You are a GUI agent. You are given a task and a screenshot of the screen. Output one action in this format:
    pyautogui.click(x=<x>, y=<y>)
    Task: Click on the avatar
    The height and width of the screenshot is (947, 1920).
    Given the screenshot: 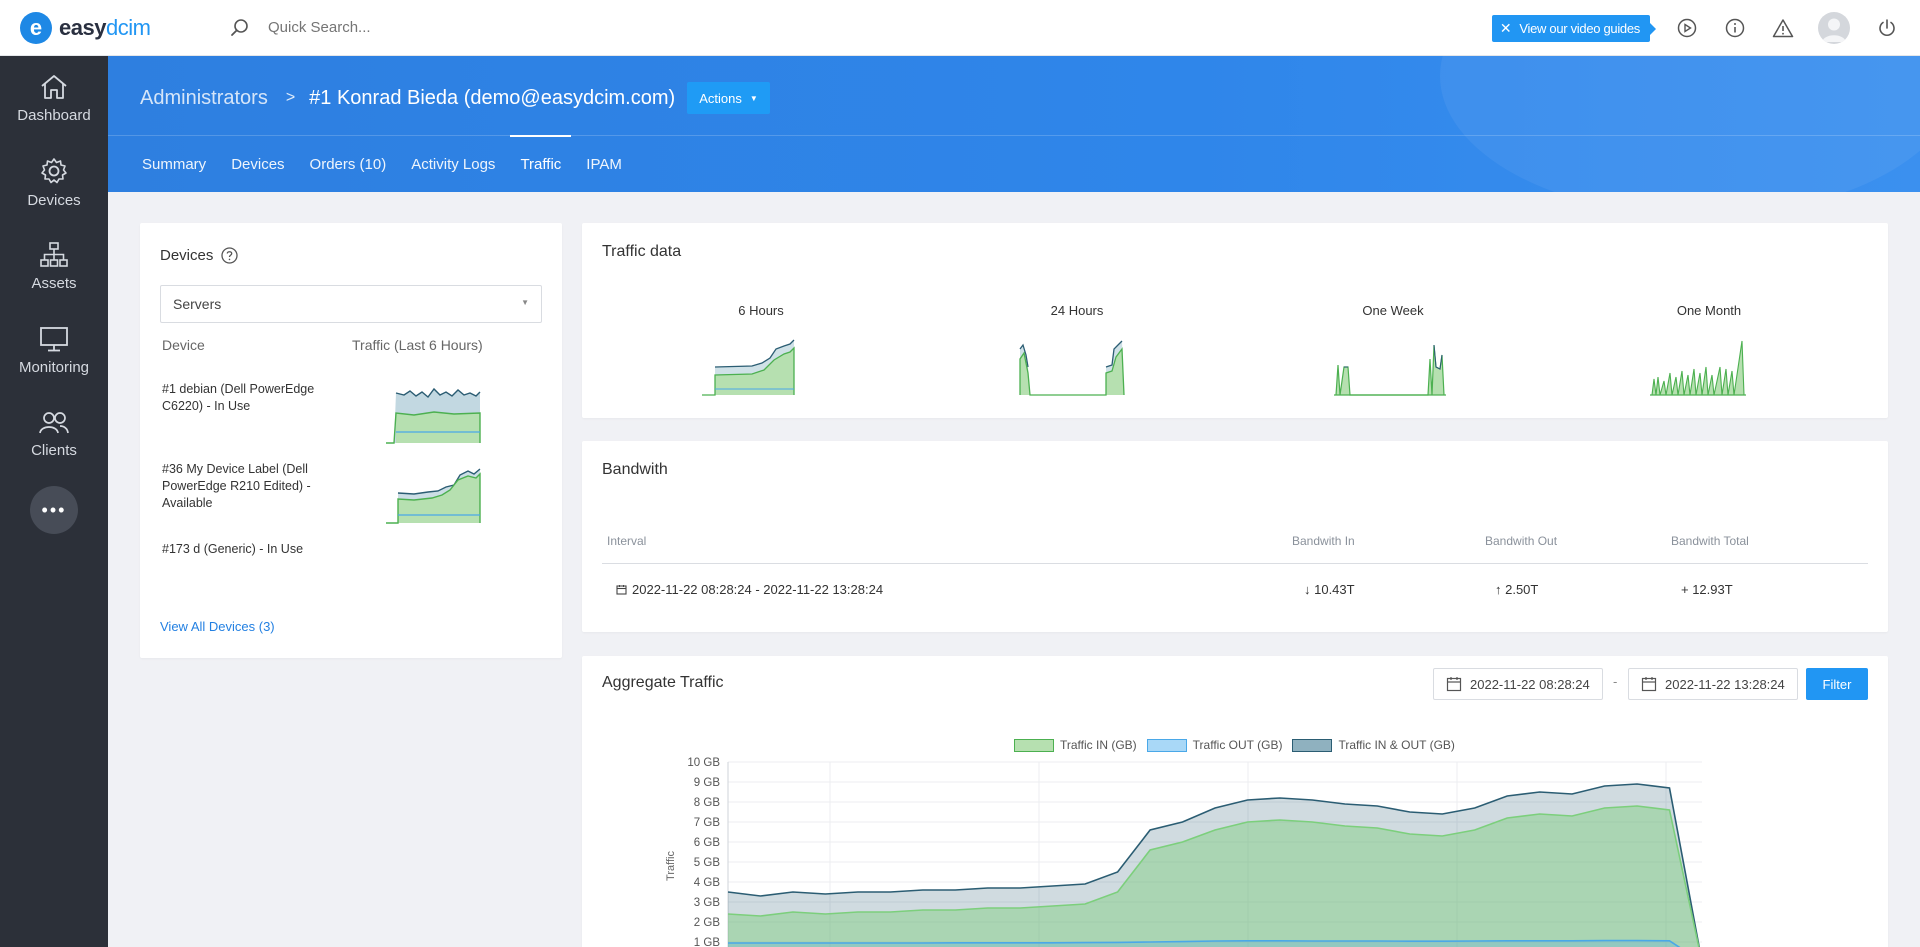 What is the action you would take?
    pyautogui.click(x=1834, y=28)
    